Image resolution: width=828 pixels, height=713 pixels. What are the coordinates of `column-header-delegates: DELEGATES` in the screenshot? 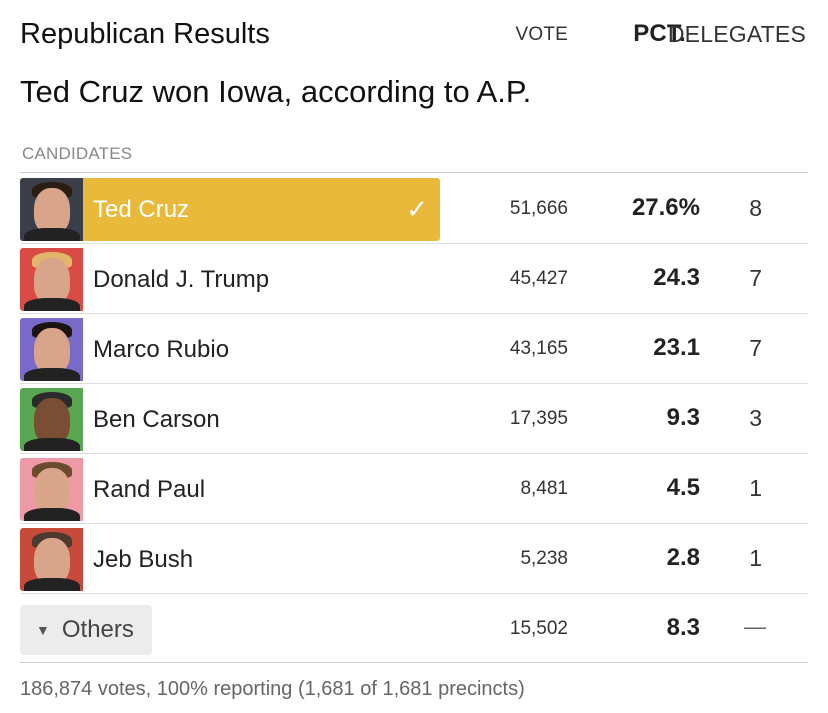 It's located at (736, 34).